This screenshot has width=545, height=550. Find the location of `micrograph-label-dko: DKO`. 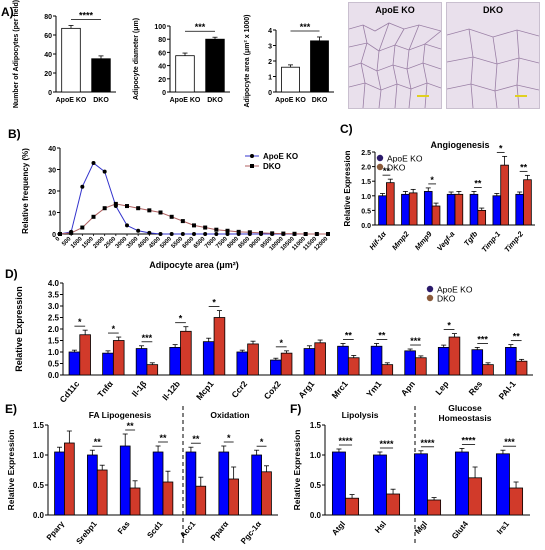

micrograph-label-dko: DKO is located at coordinates (493, 10).